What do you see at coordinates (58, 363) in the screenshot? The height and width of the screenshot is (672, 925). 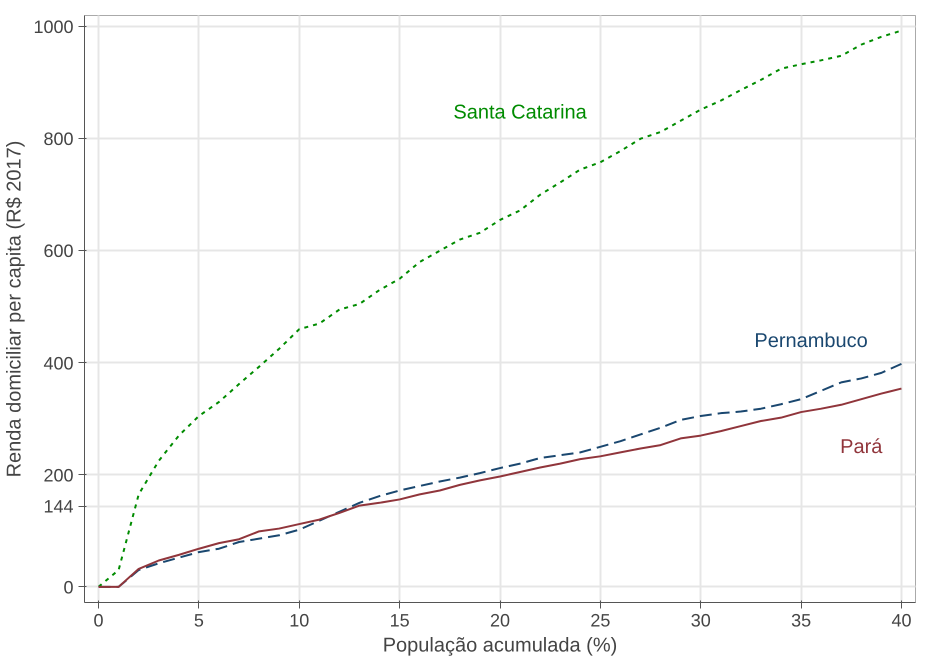 I see `y-tick-label: 400` at bounding box center [58, 363].